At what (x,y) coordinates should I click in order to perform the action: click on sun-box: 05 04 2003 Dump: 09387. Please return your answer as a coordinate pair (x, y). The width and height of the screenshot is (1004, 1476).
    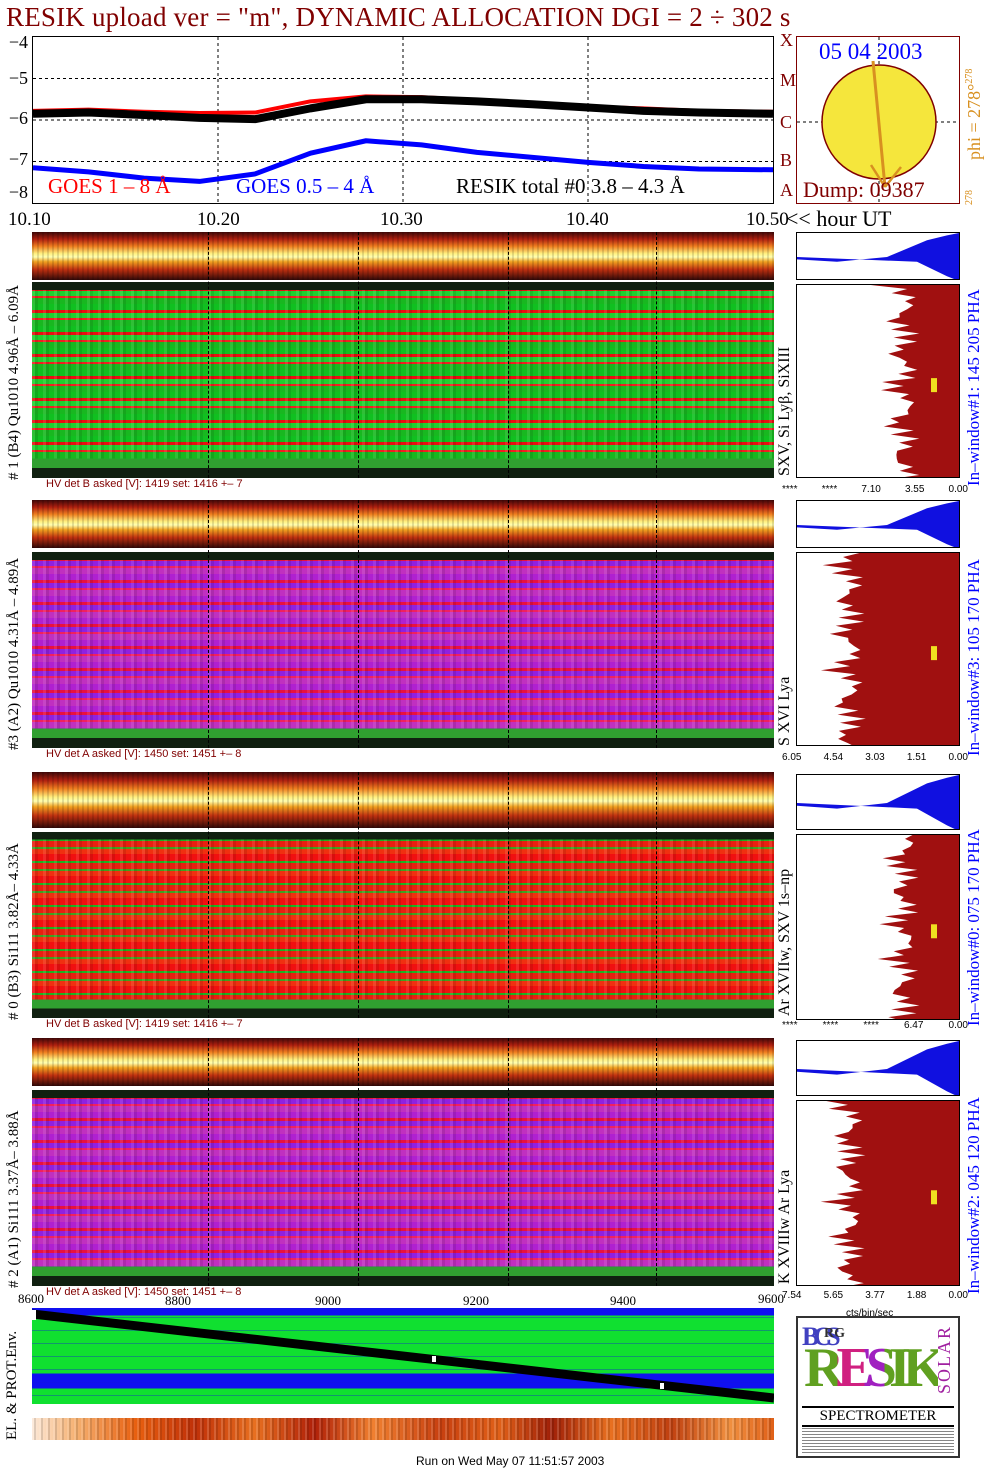
    Looking at the image, I should click on (878, 120).